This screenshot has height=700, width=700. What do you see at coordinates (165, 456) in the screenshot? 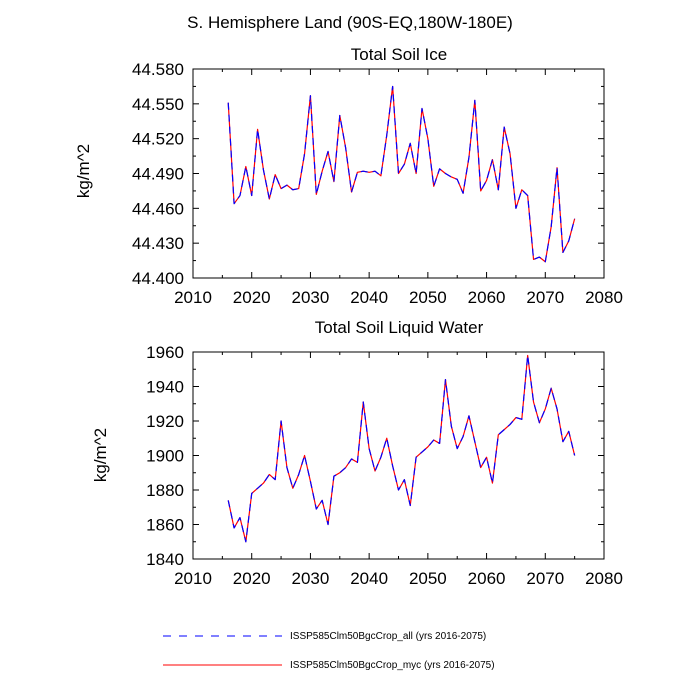
I see `soil-liquid-water-y-tick-label: 1900` at bounding box center [165, 456].